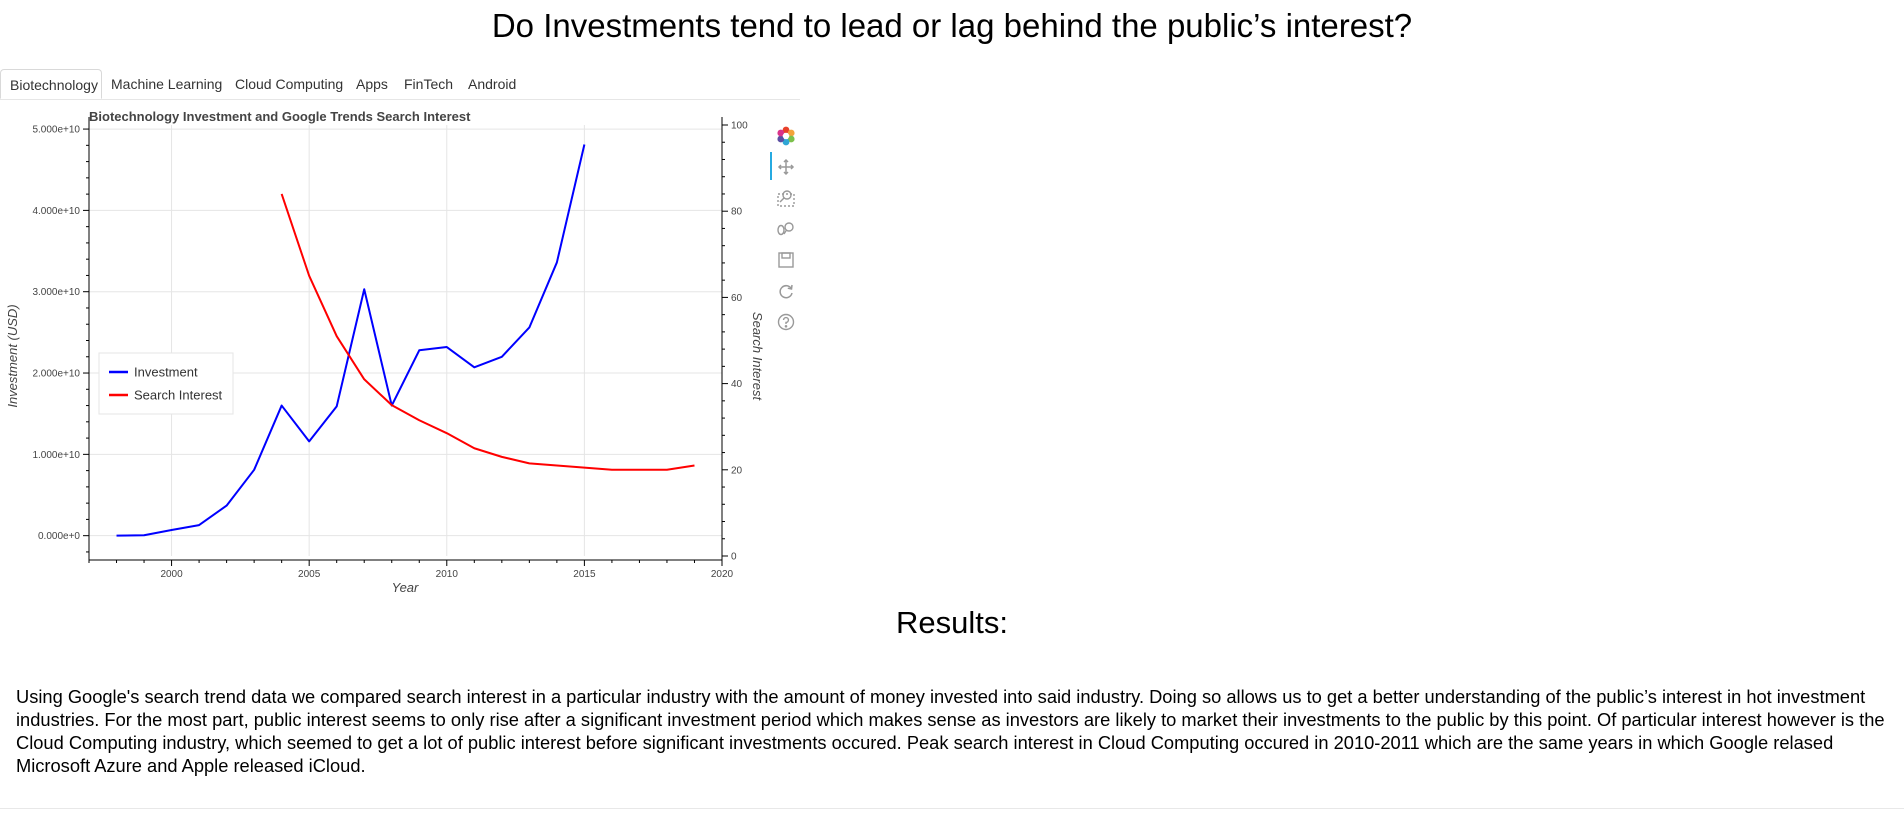  Describe the element at coordinates (167, 84) in the screenshot. I see `tab-machine-learning: Machine Learning` at that location.